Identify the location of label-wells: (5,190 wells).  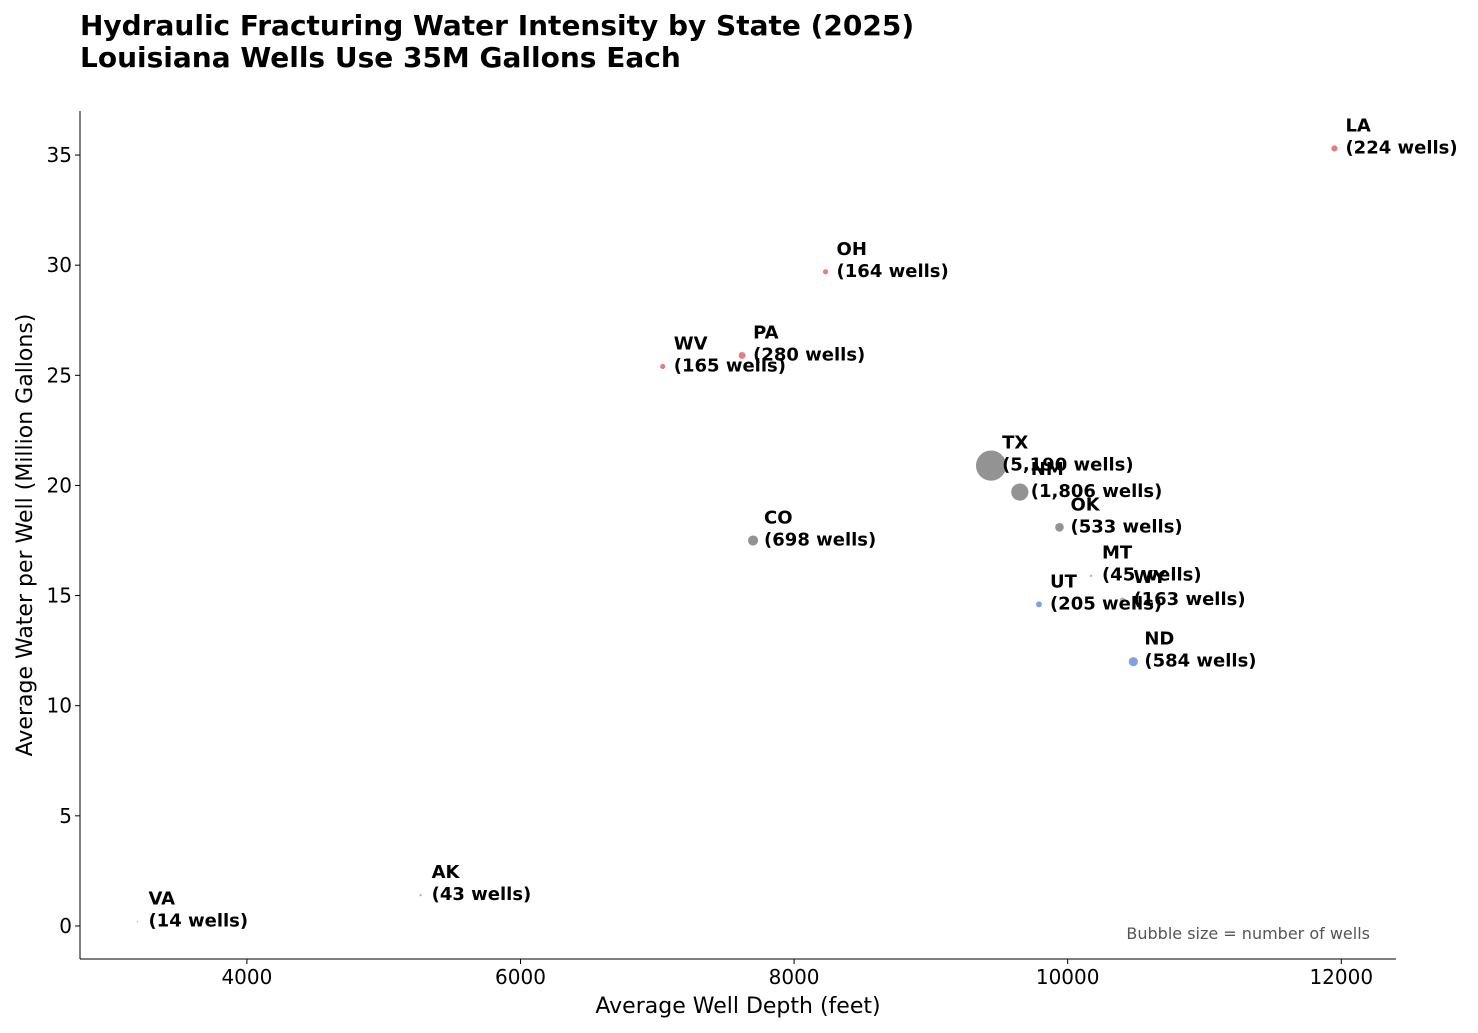
(1068, 465).